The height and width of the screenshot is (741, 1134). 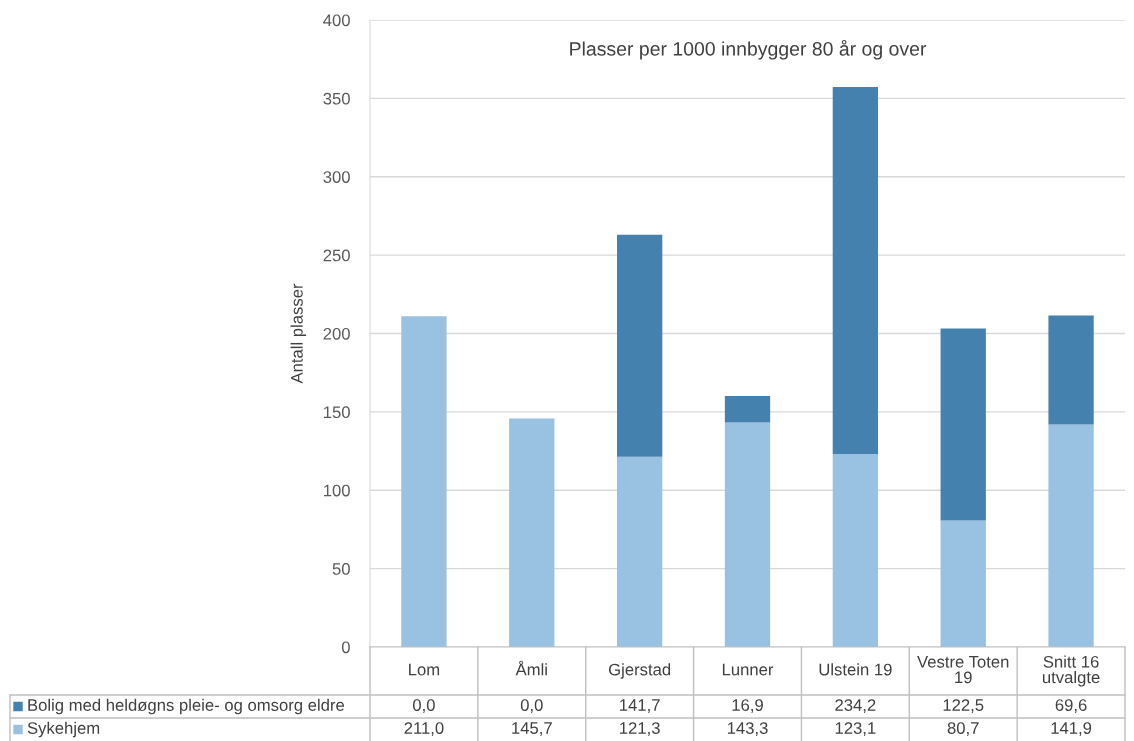 I want to click on y-tick-label: 200, so click(x=336, y=333).